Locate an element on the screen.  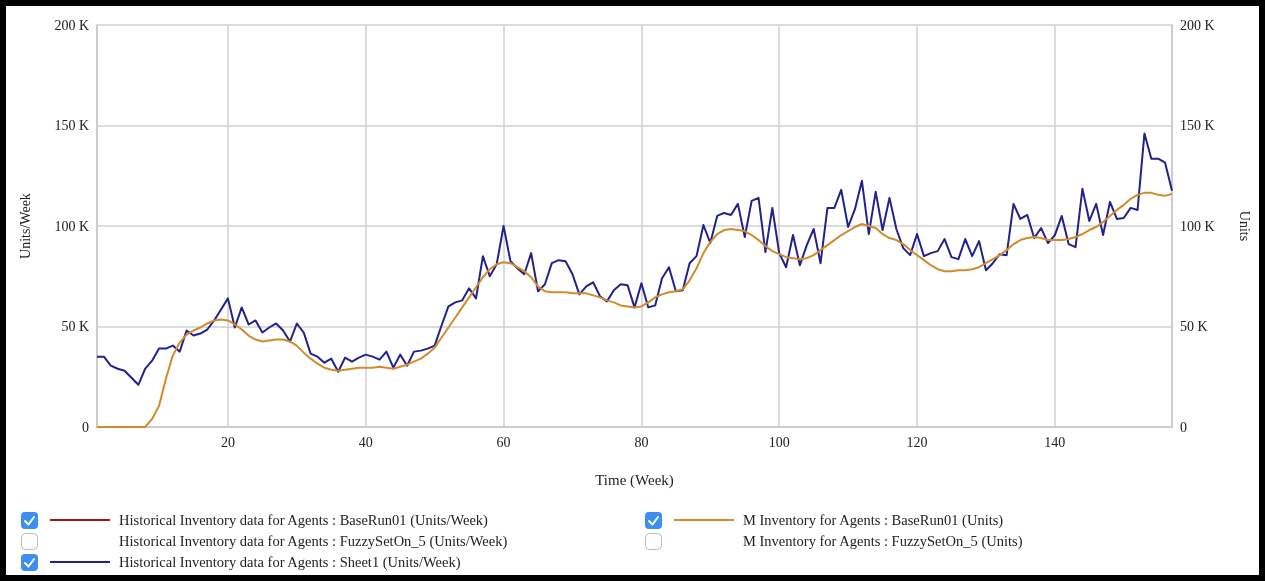
legend-label: Historical Inventory data for Agents : BaseRun01 (Units/Week) is located at coordinates (303, 520).